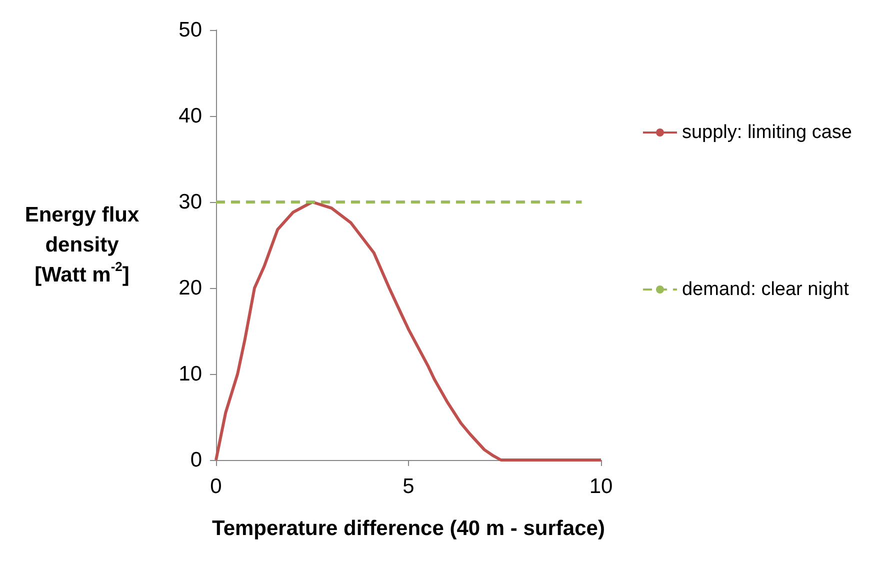 This screenshot has width=875, height=579. I want to click on legend-label: demand: clear night, so click(766, 289).